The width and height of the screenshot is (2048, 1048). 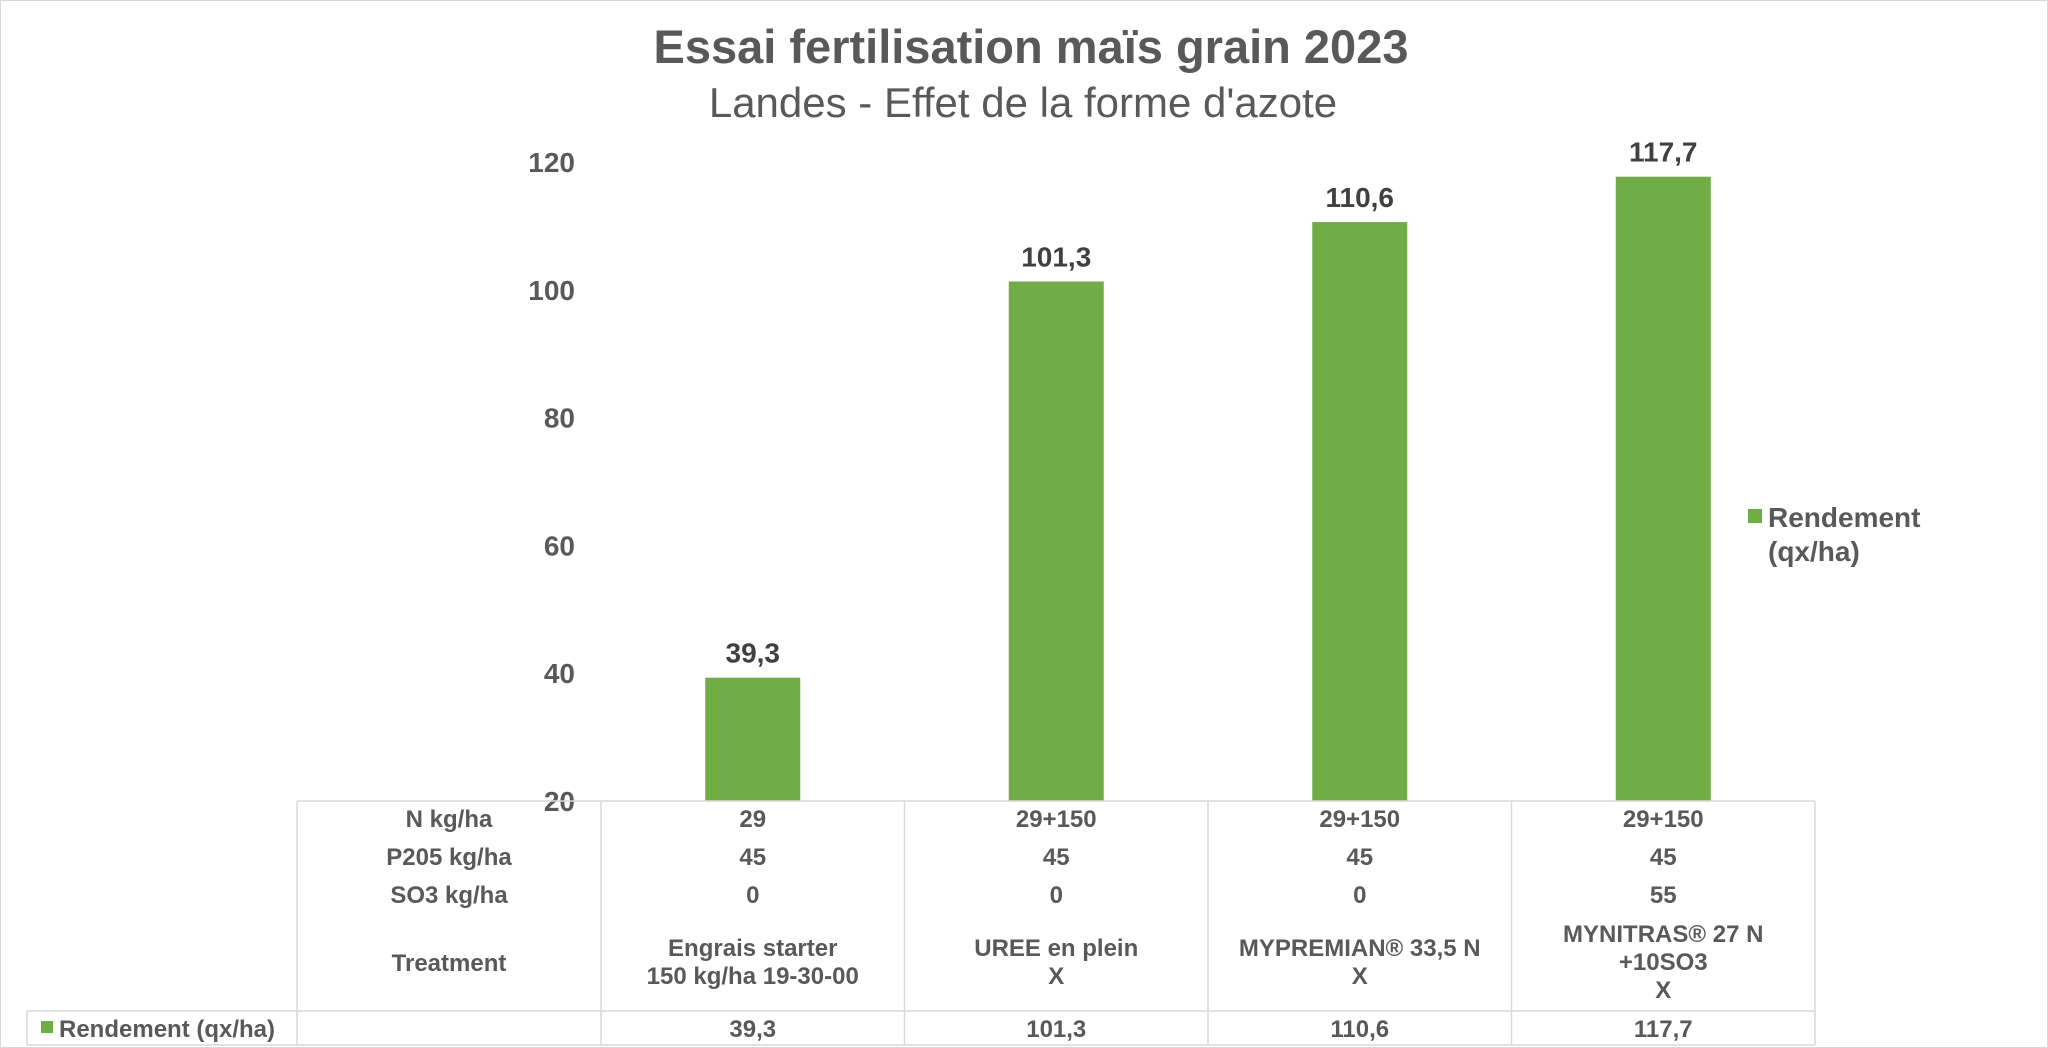 I want to click on y-tick-label: 120, so click(x=551, y=162).